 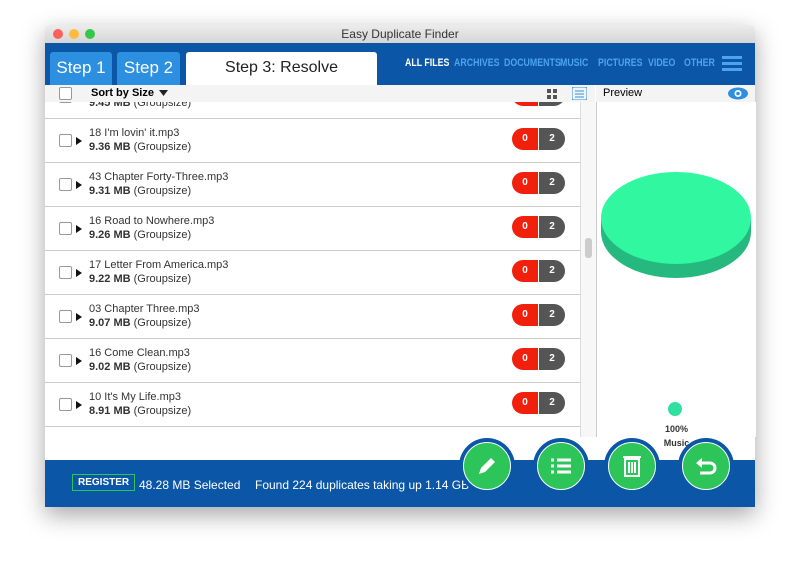 What do you see at coordinates (110, 411) in the screenshot?
I see `file-size: 8.91 MB` at bounding box center [110, 411].